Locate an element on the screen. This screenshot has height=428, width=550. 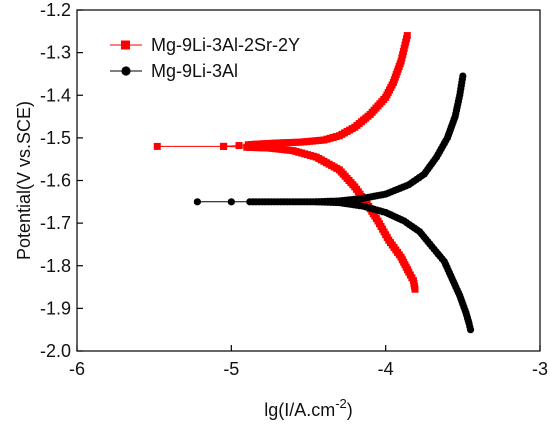
y-tick-label: -1.5 is located at coordinates (55, 138).